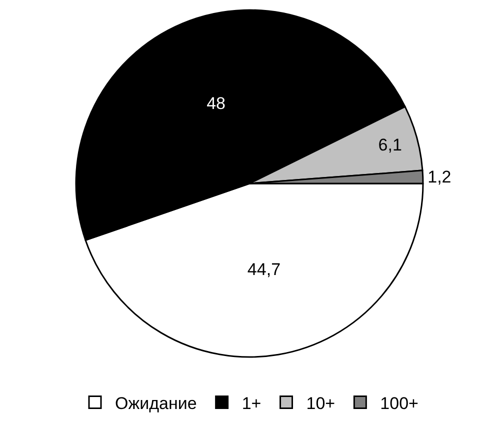 The height and width of the screenshot is (442, 499). Describe the element at coordinates (440, 176) in the screenshot. I see `data-label: 1,2` at that location.